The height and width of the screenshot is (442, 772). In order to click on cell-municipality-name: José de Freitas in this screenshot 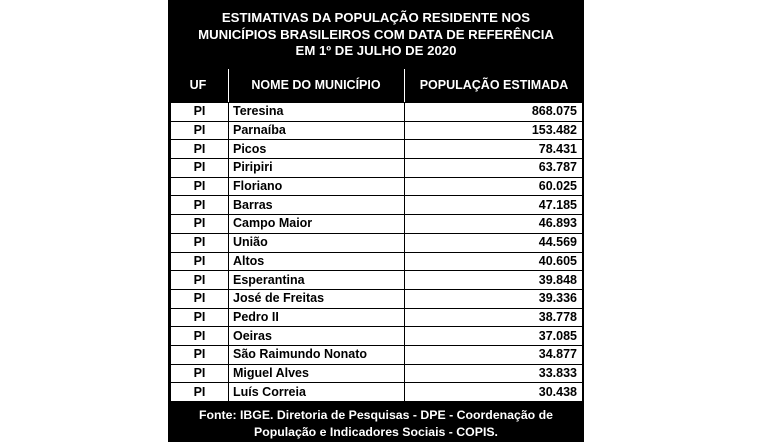, I will do `click(316, 298)`.